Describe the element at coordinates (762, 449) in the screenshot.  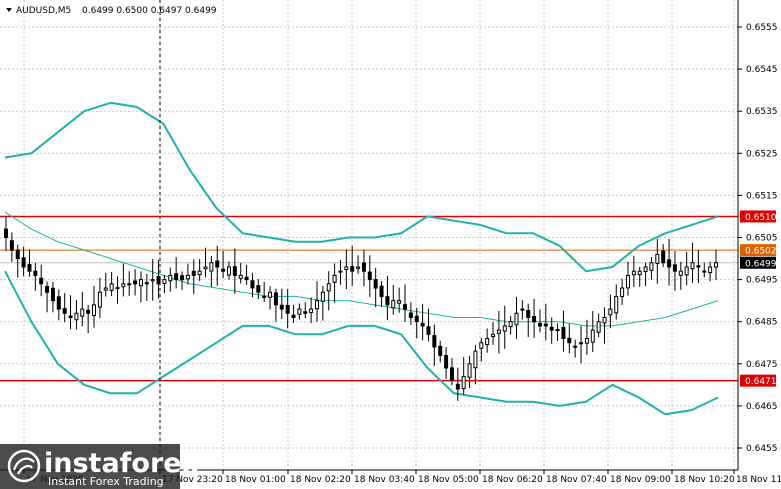
I see `y-tick-label: 0.6455` at that location.